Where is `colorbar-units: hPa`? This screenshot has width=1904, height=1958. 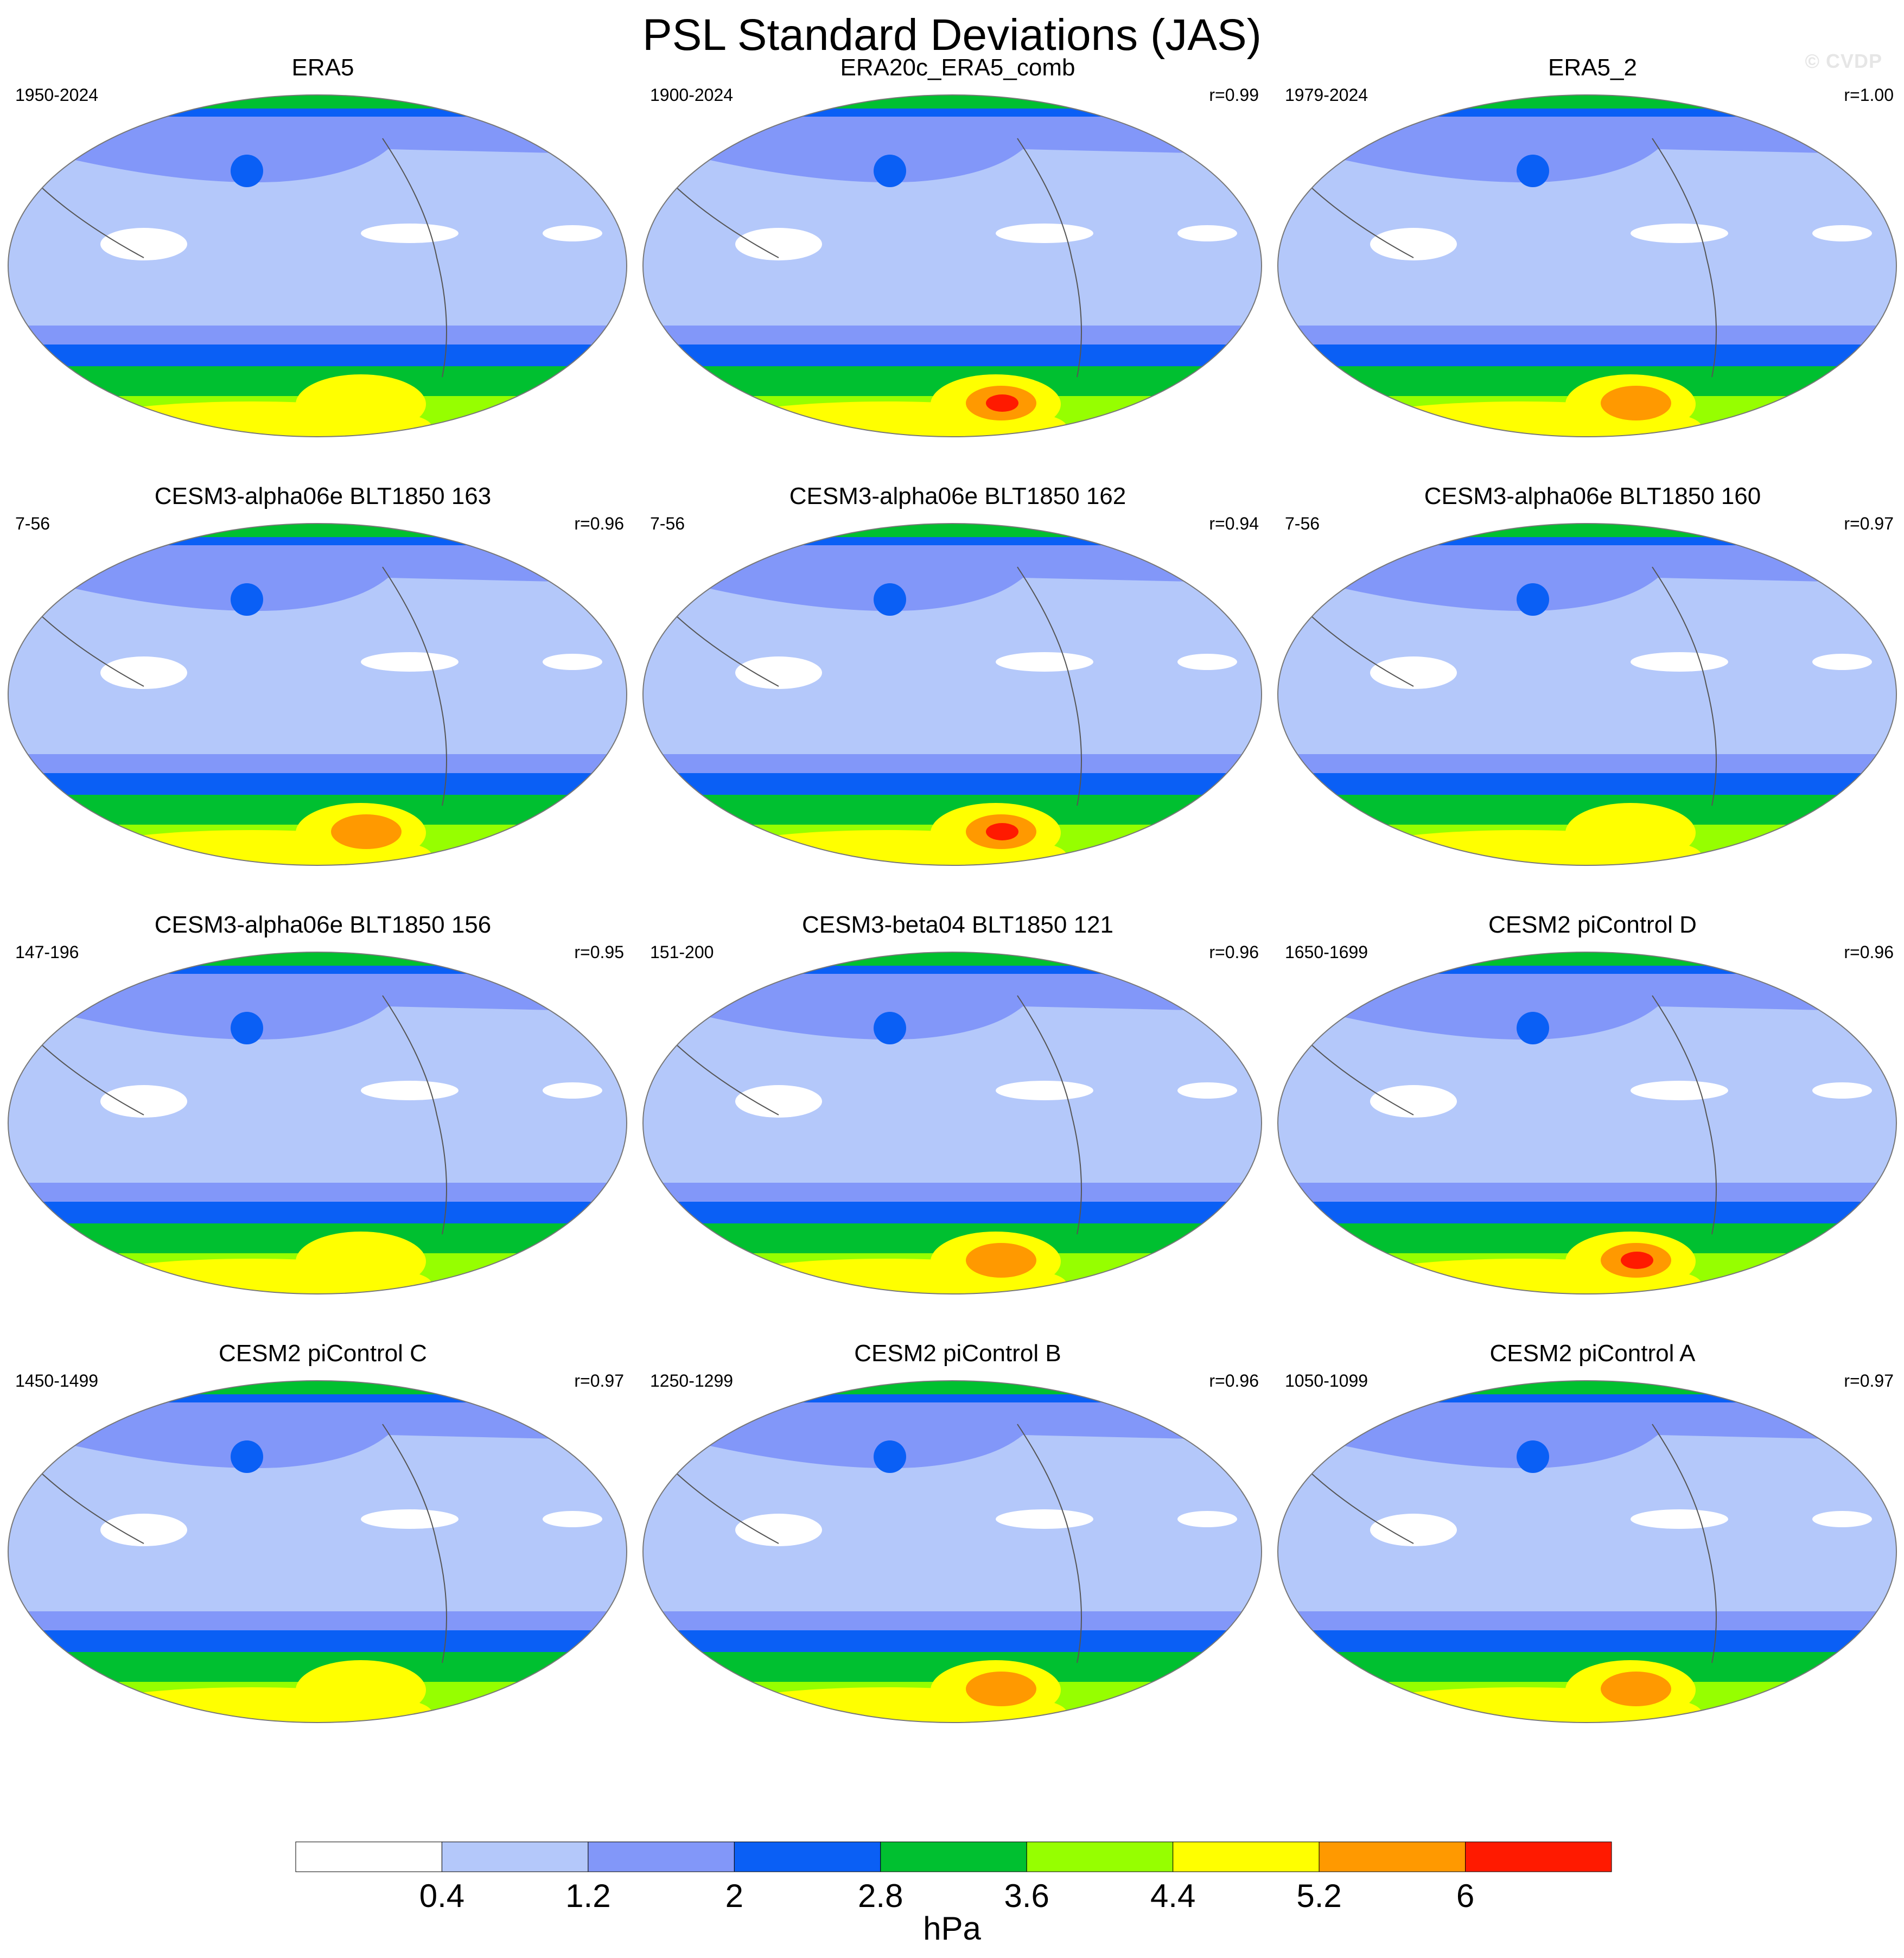
colorbar-units: hPa is located at coordinates (952, 1929).